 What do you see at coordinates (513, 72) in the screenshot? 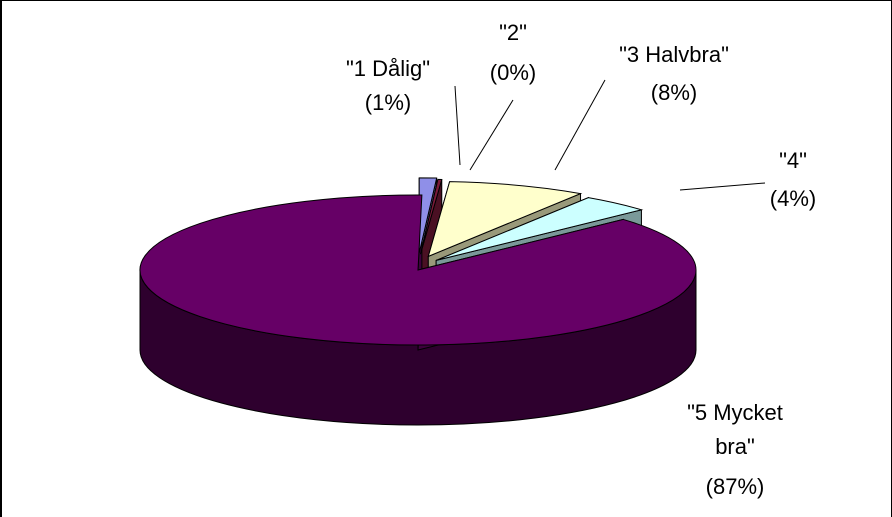
I see `slice-label-1-1: (0%)` at bounding box center [513, 72].